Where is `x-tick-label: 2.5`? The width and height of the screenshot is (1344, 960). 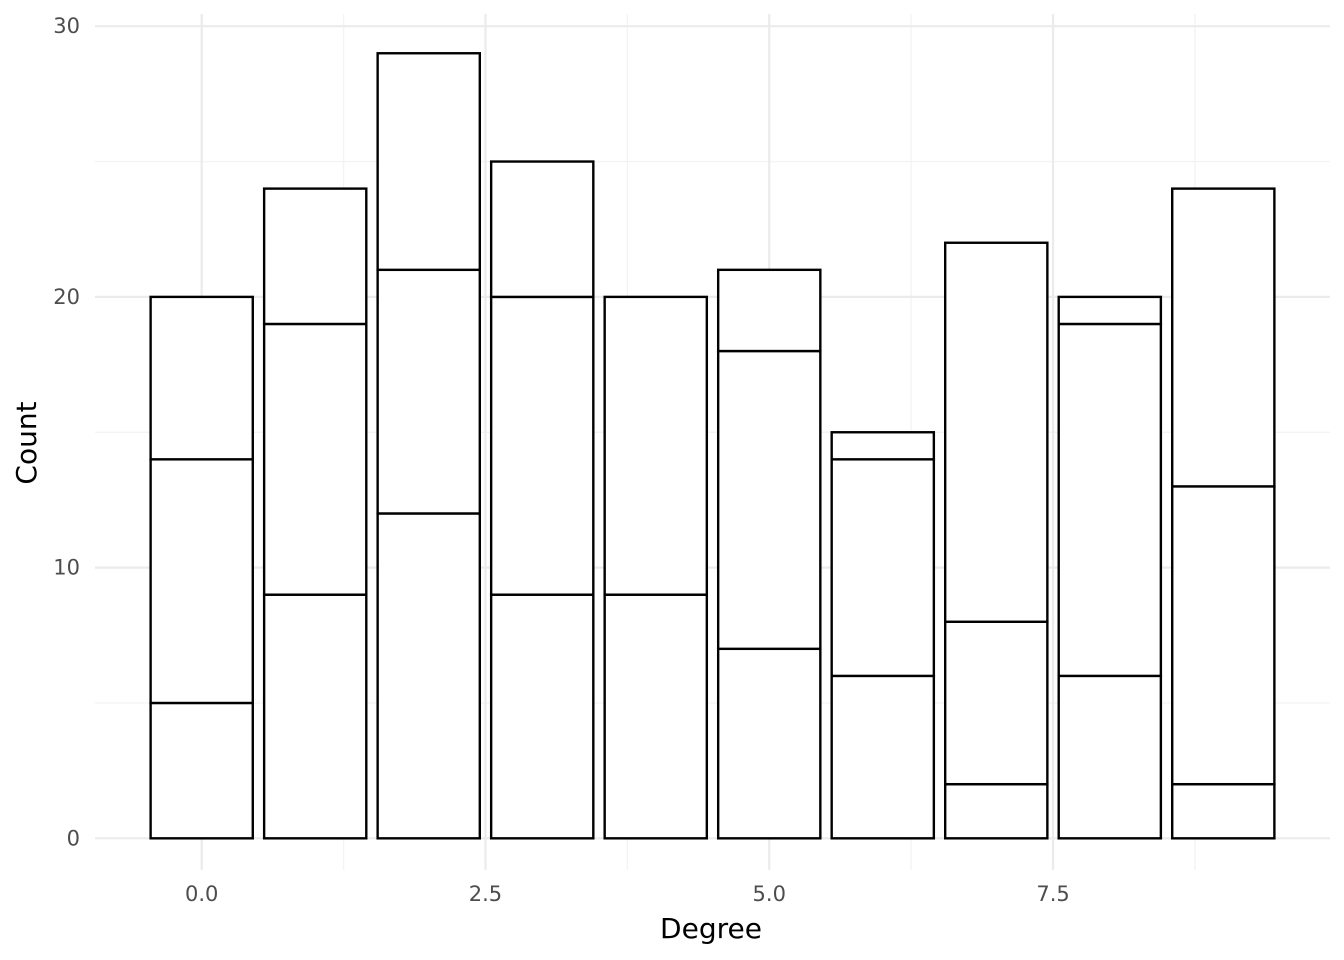 x-tick-label: 2.5 is located at coordinates (485, 894).